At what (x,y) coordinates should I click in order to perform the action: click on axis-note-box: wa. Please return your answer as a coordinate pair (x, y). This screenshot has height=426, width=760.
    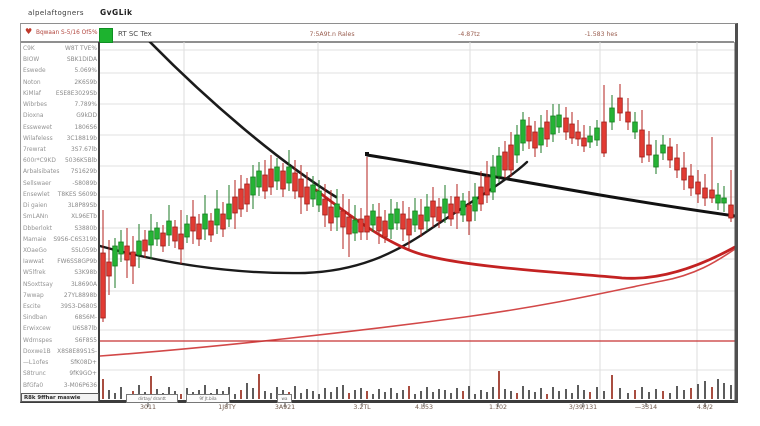
    Looking at the image, I should click on (284, 398).